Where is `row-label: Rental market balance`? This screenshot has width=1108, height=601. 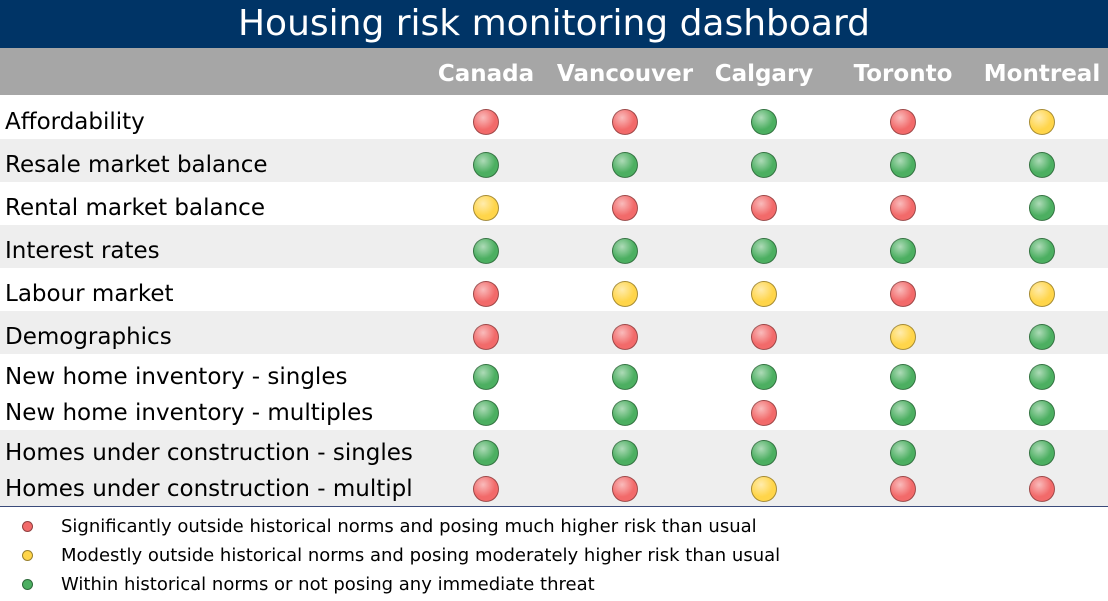
row-label: Rental market balance is located at coordinates (135, 208).